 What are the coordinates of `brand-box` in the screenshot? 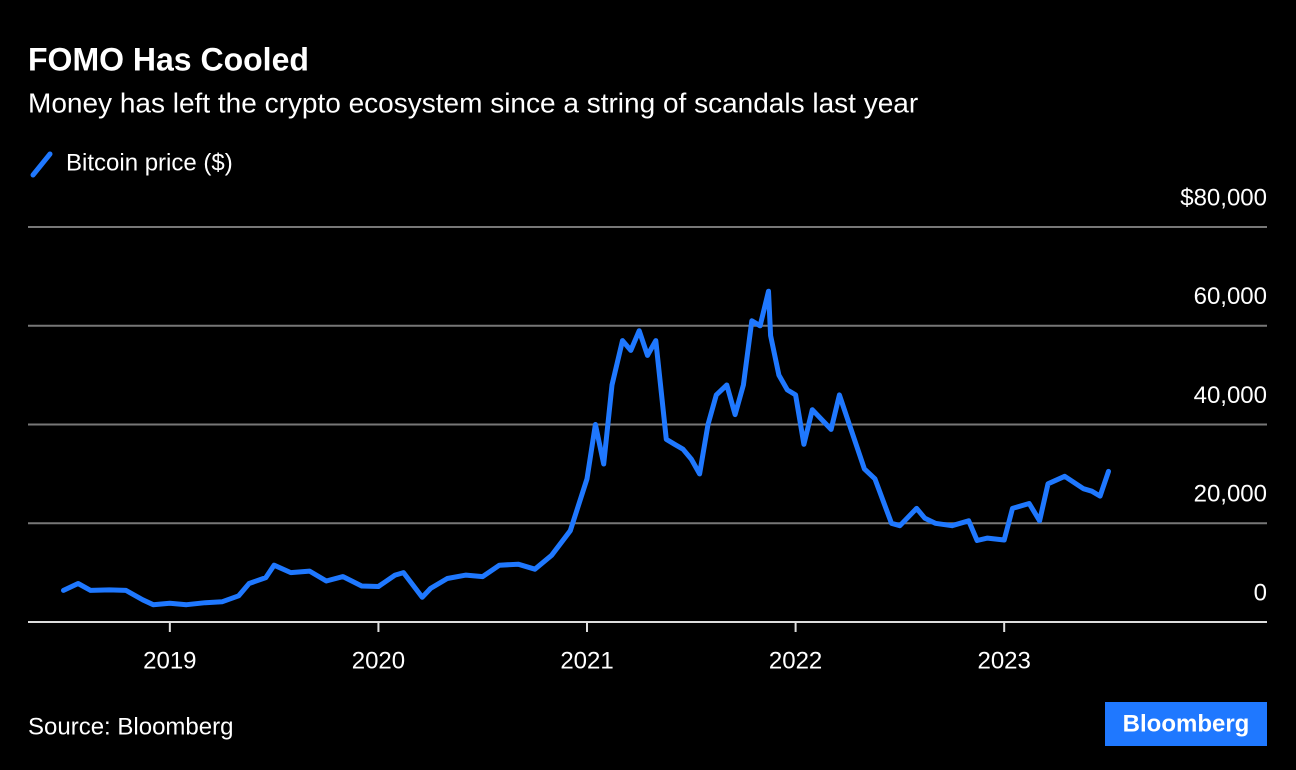 It's located at (1186, 724).